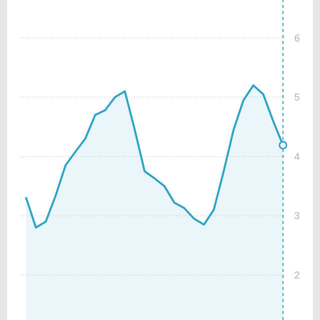 The image size is (320, 320). I want to click on y-tick-label: 3, so click(297, 216).